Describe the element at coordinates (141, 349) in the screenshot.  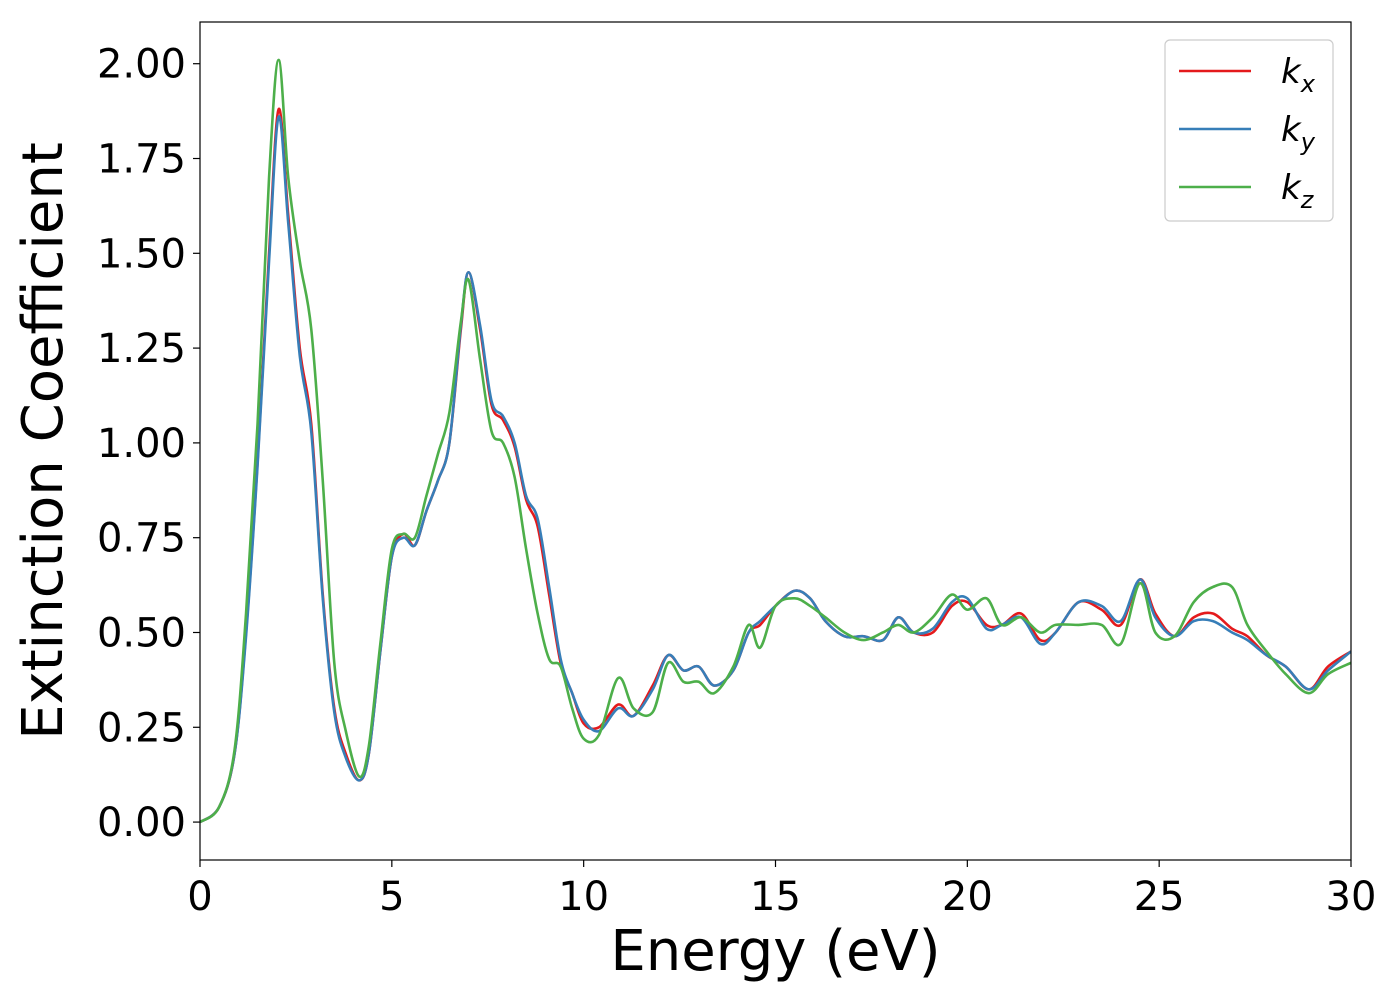
I see `y-tick-label: 1.25` at that location.